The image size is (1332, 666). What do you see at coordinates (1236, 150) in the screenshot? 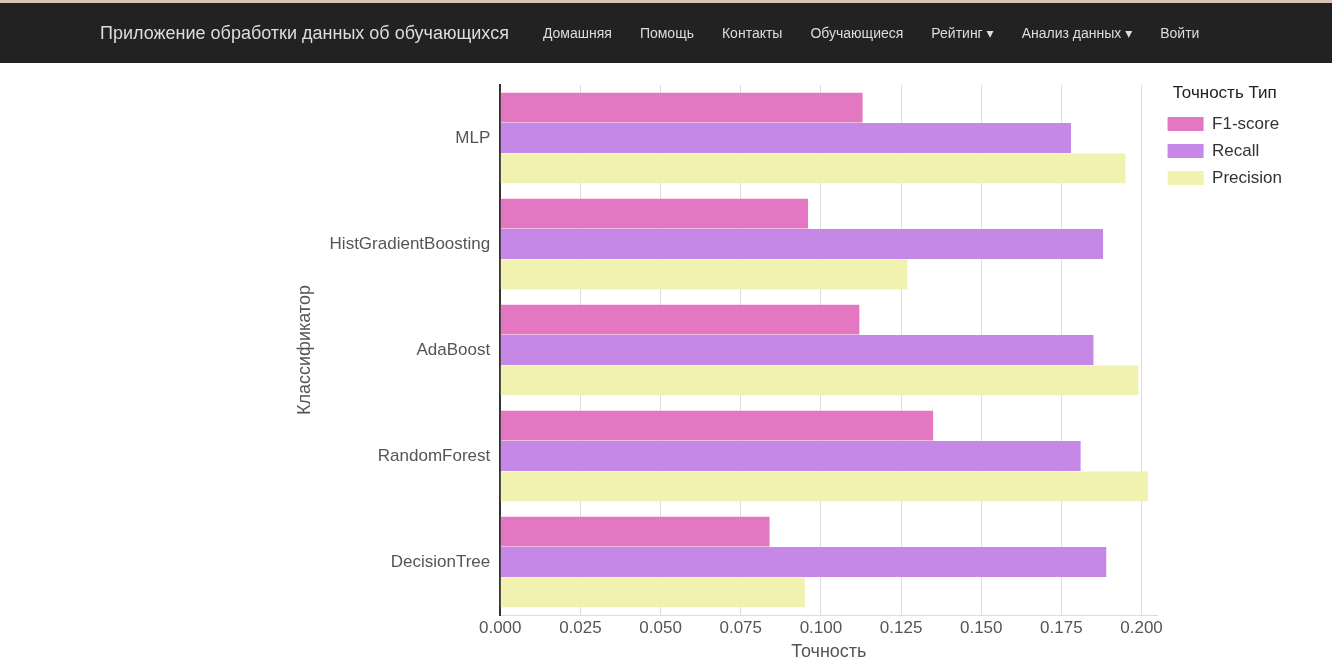
I see `legend-label: Recall` at bounding box center [1236, 150].